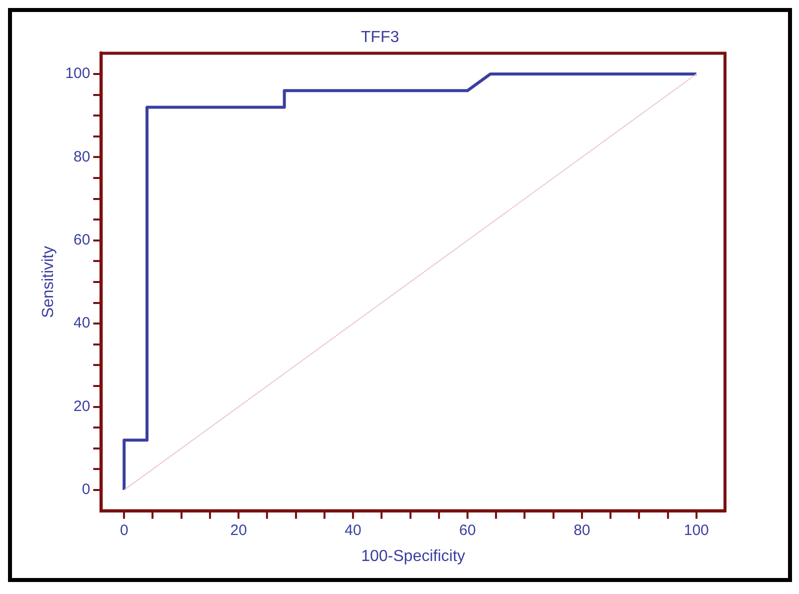 The image size is (799, 594). What do you see at coordinates (696, 530) in the screenshot?
I see `x-tick-label: 100` at bounding box center [696, 530].